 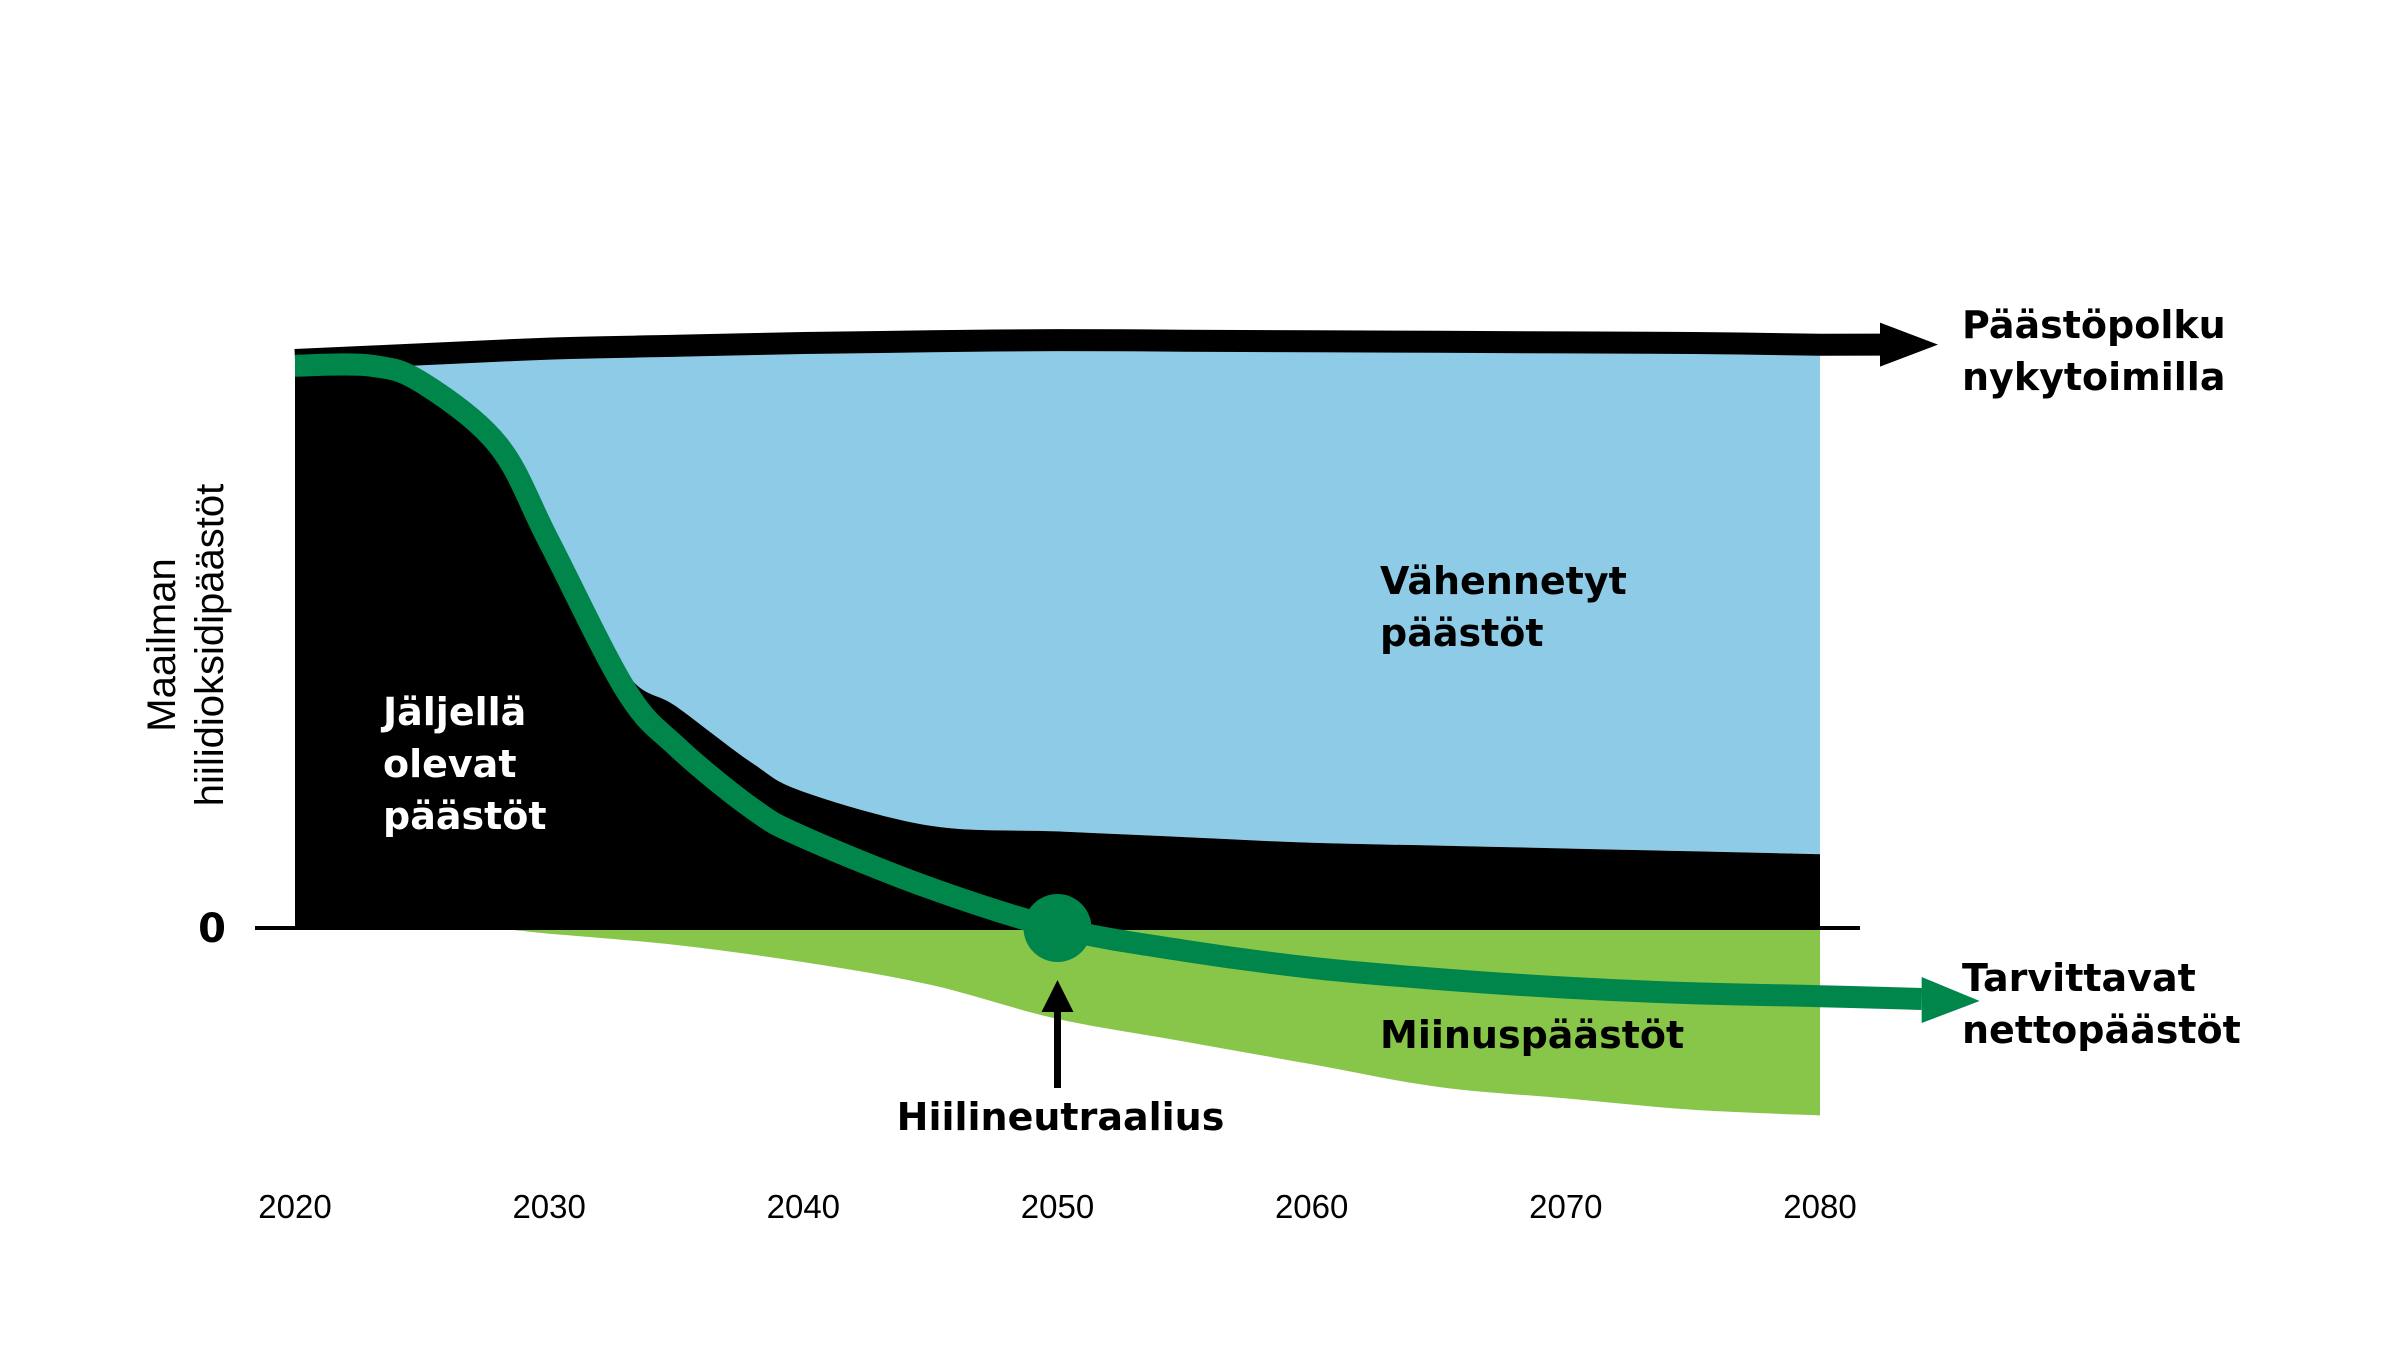 I want to click on label-reduced-emissions: Vähennetyt päästöt, so click(x=1503, y=607).